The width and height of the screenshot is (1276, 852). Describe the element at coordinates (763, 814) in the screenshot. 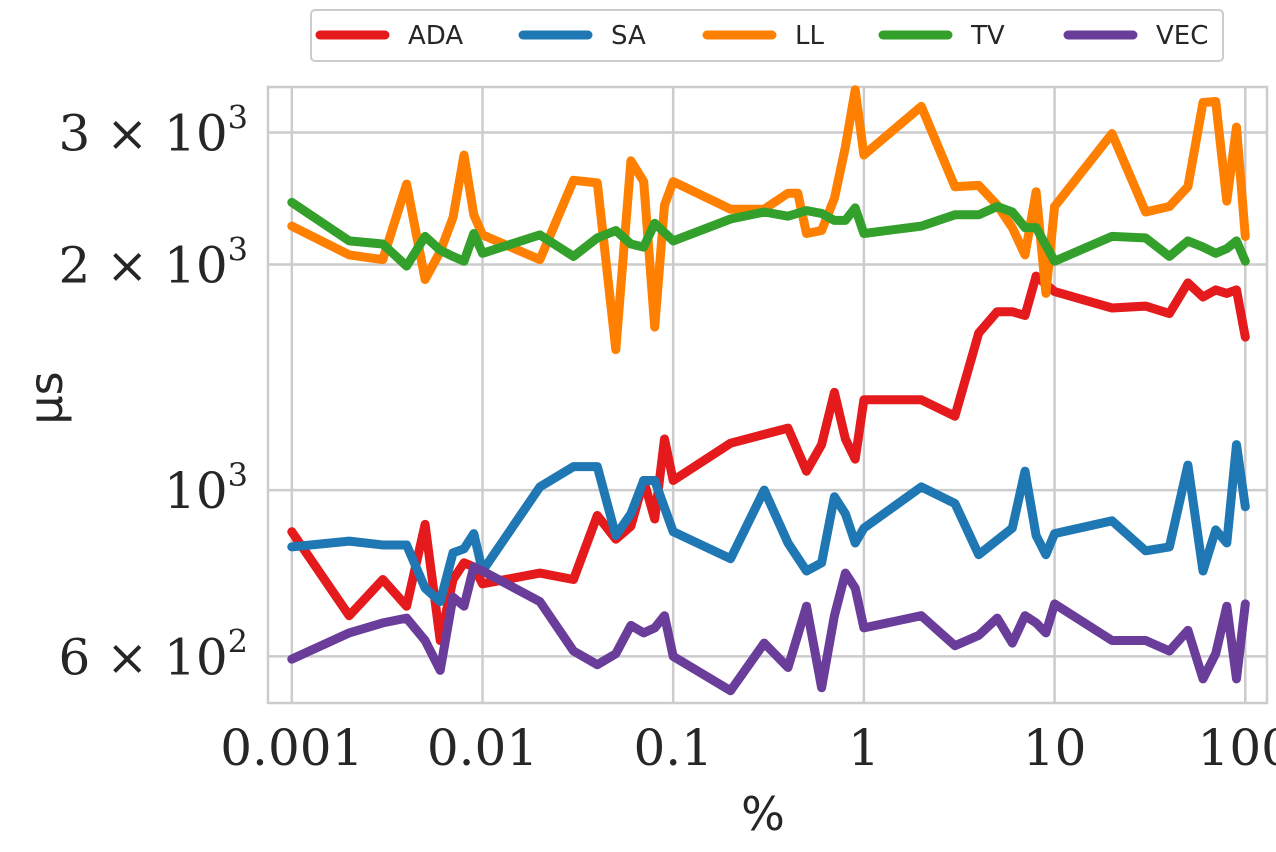

I see `x-axis-label: %` at that location.